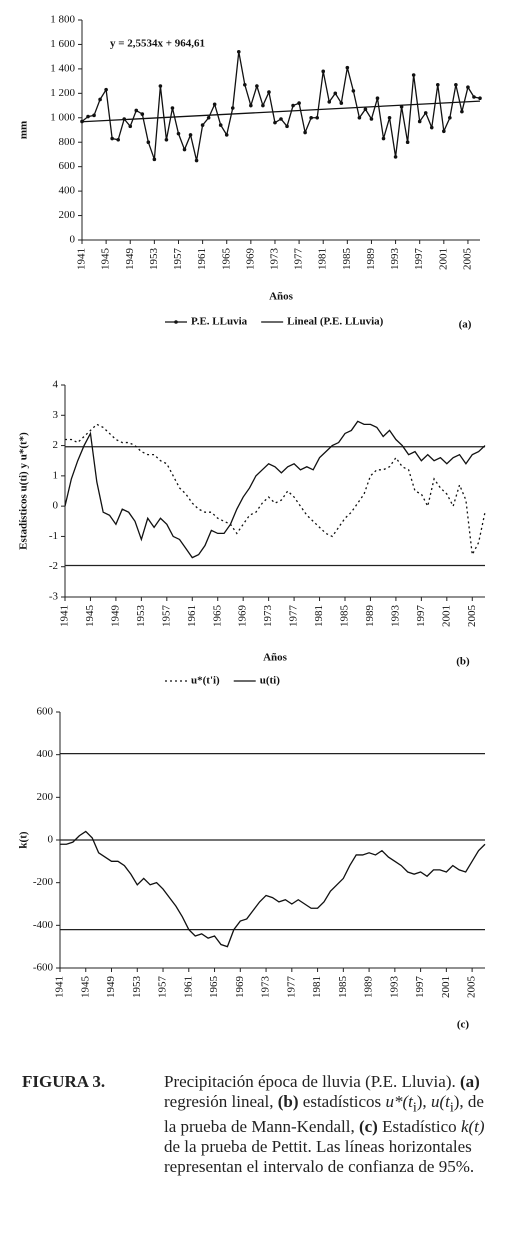 This screenshot has height=1250, width=506. What do you see at coordinates (463, 1025) in the screenshot?
I see `panel-label: (c)` at bounding box center [463, 1025].